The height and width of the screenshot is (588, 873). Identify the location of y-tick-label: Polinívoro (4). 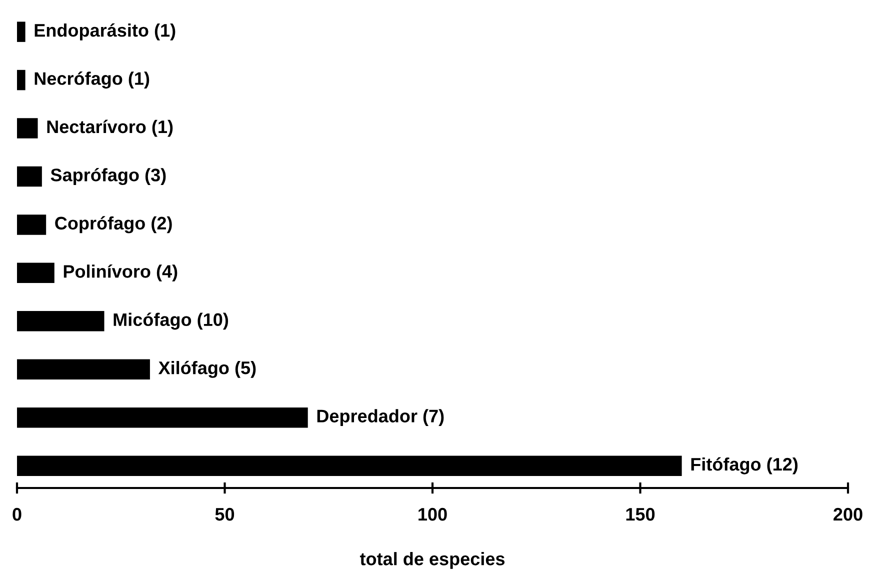
(121, 273).